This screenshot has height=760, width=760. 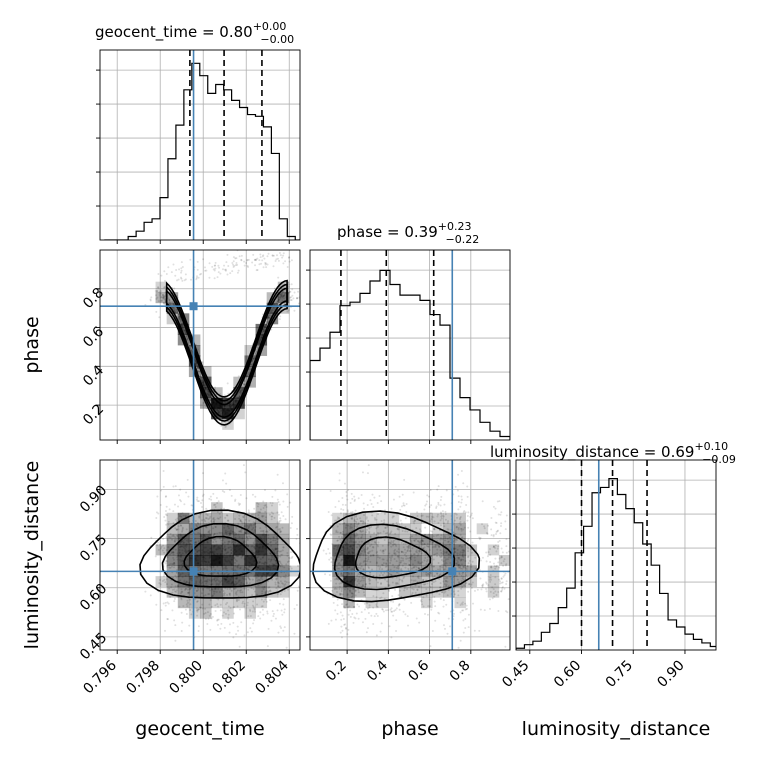 What do you see at coordinates (463, 239) in the screenshot?
I see `title-minus: −0.22` at bounding box center [463, 239].